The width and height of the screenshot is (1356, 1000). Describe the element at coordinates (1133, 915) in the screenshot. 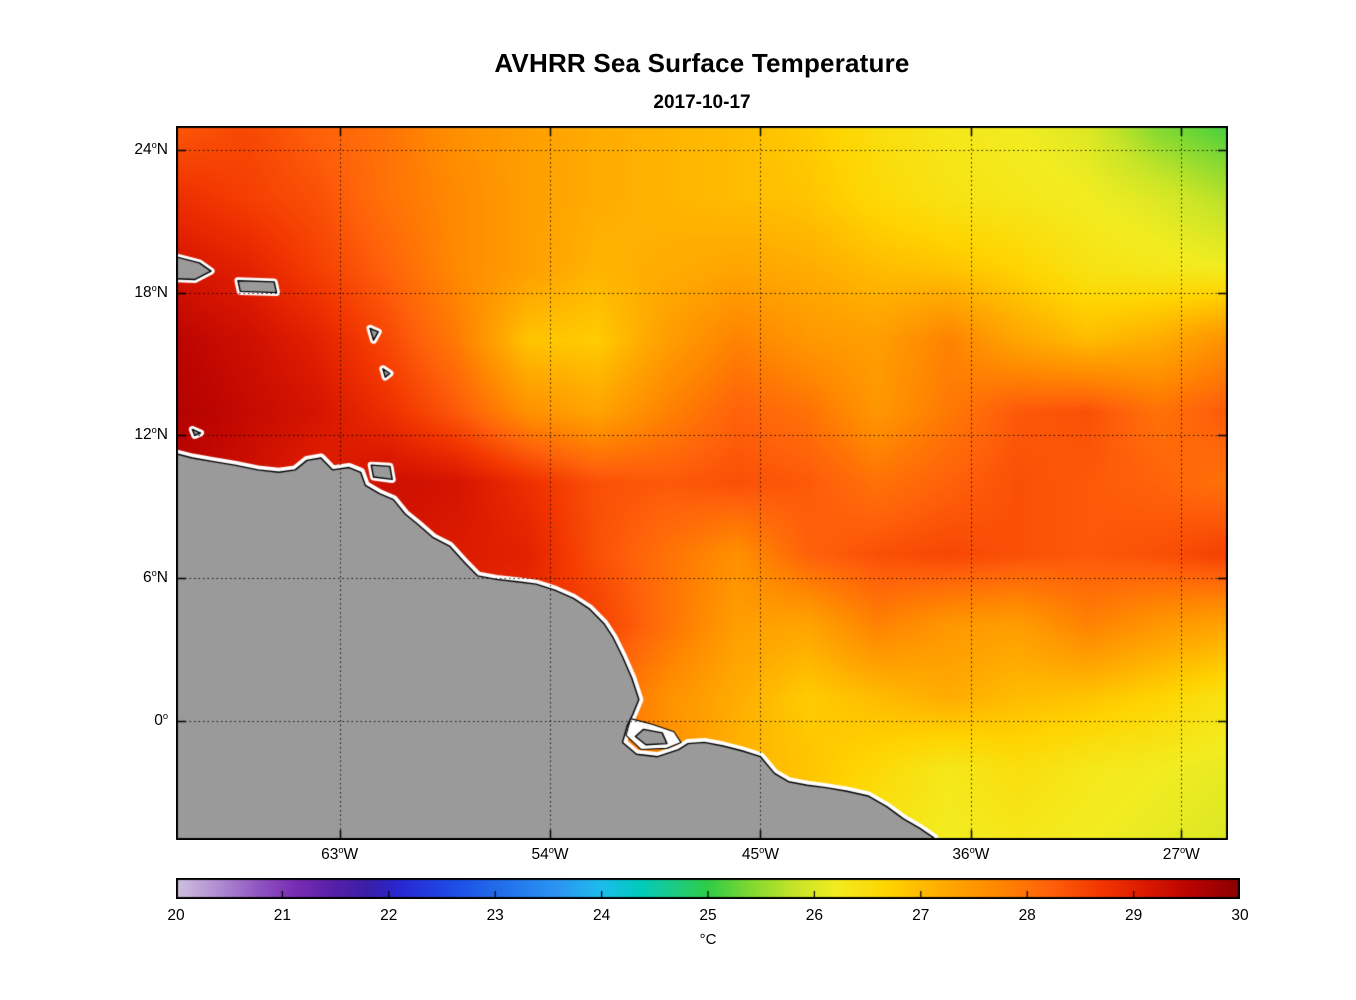

I see `colorbar-tick-label: 29` at that location.